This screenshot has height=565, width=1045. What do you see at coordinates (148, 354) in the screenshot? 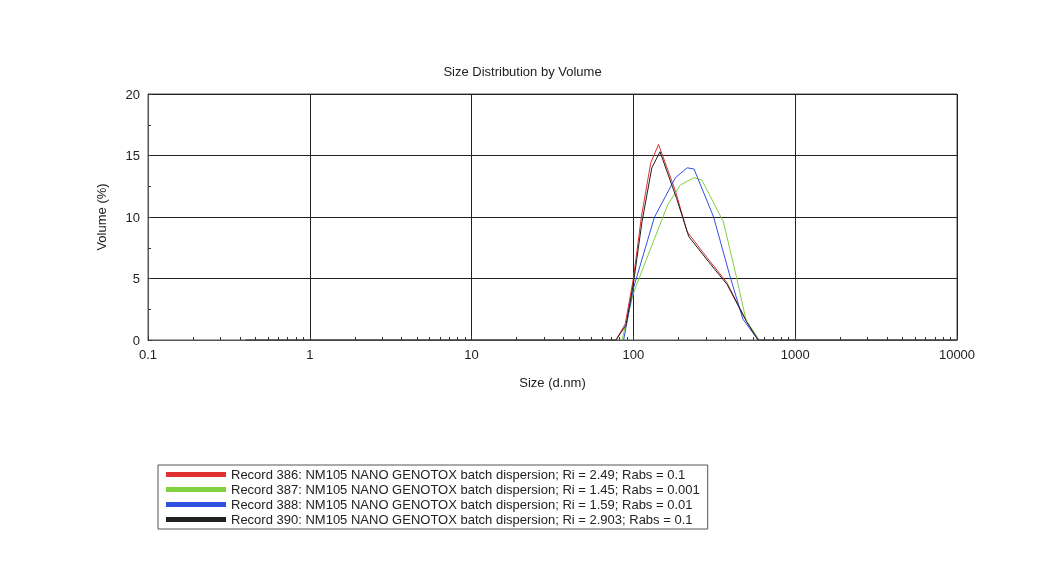
I see `x-tick-label: 0.1` at bounding box center [148, 354].